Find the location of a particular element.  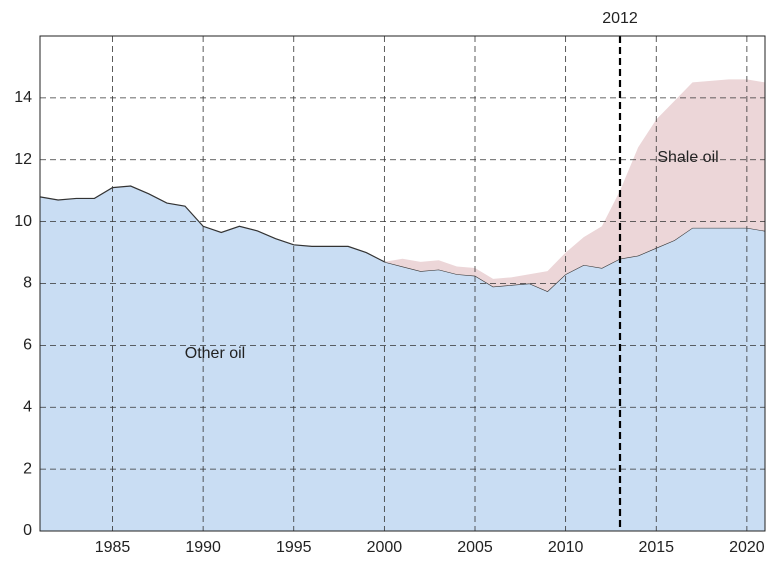

x-tick-label: 2005 is located at coordinates (475, 547).